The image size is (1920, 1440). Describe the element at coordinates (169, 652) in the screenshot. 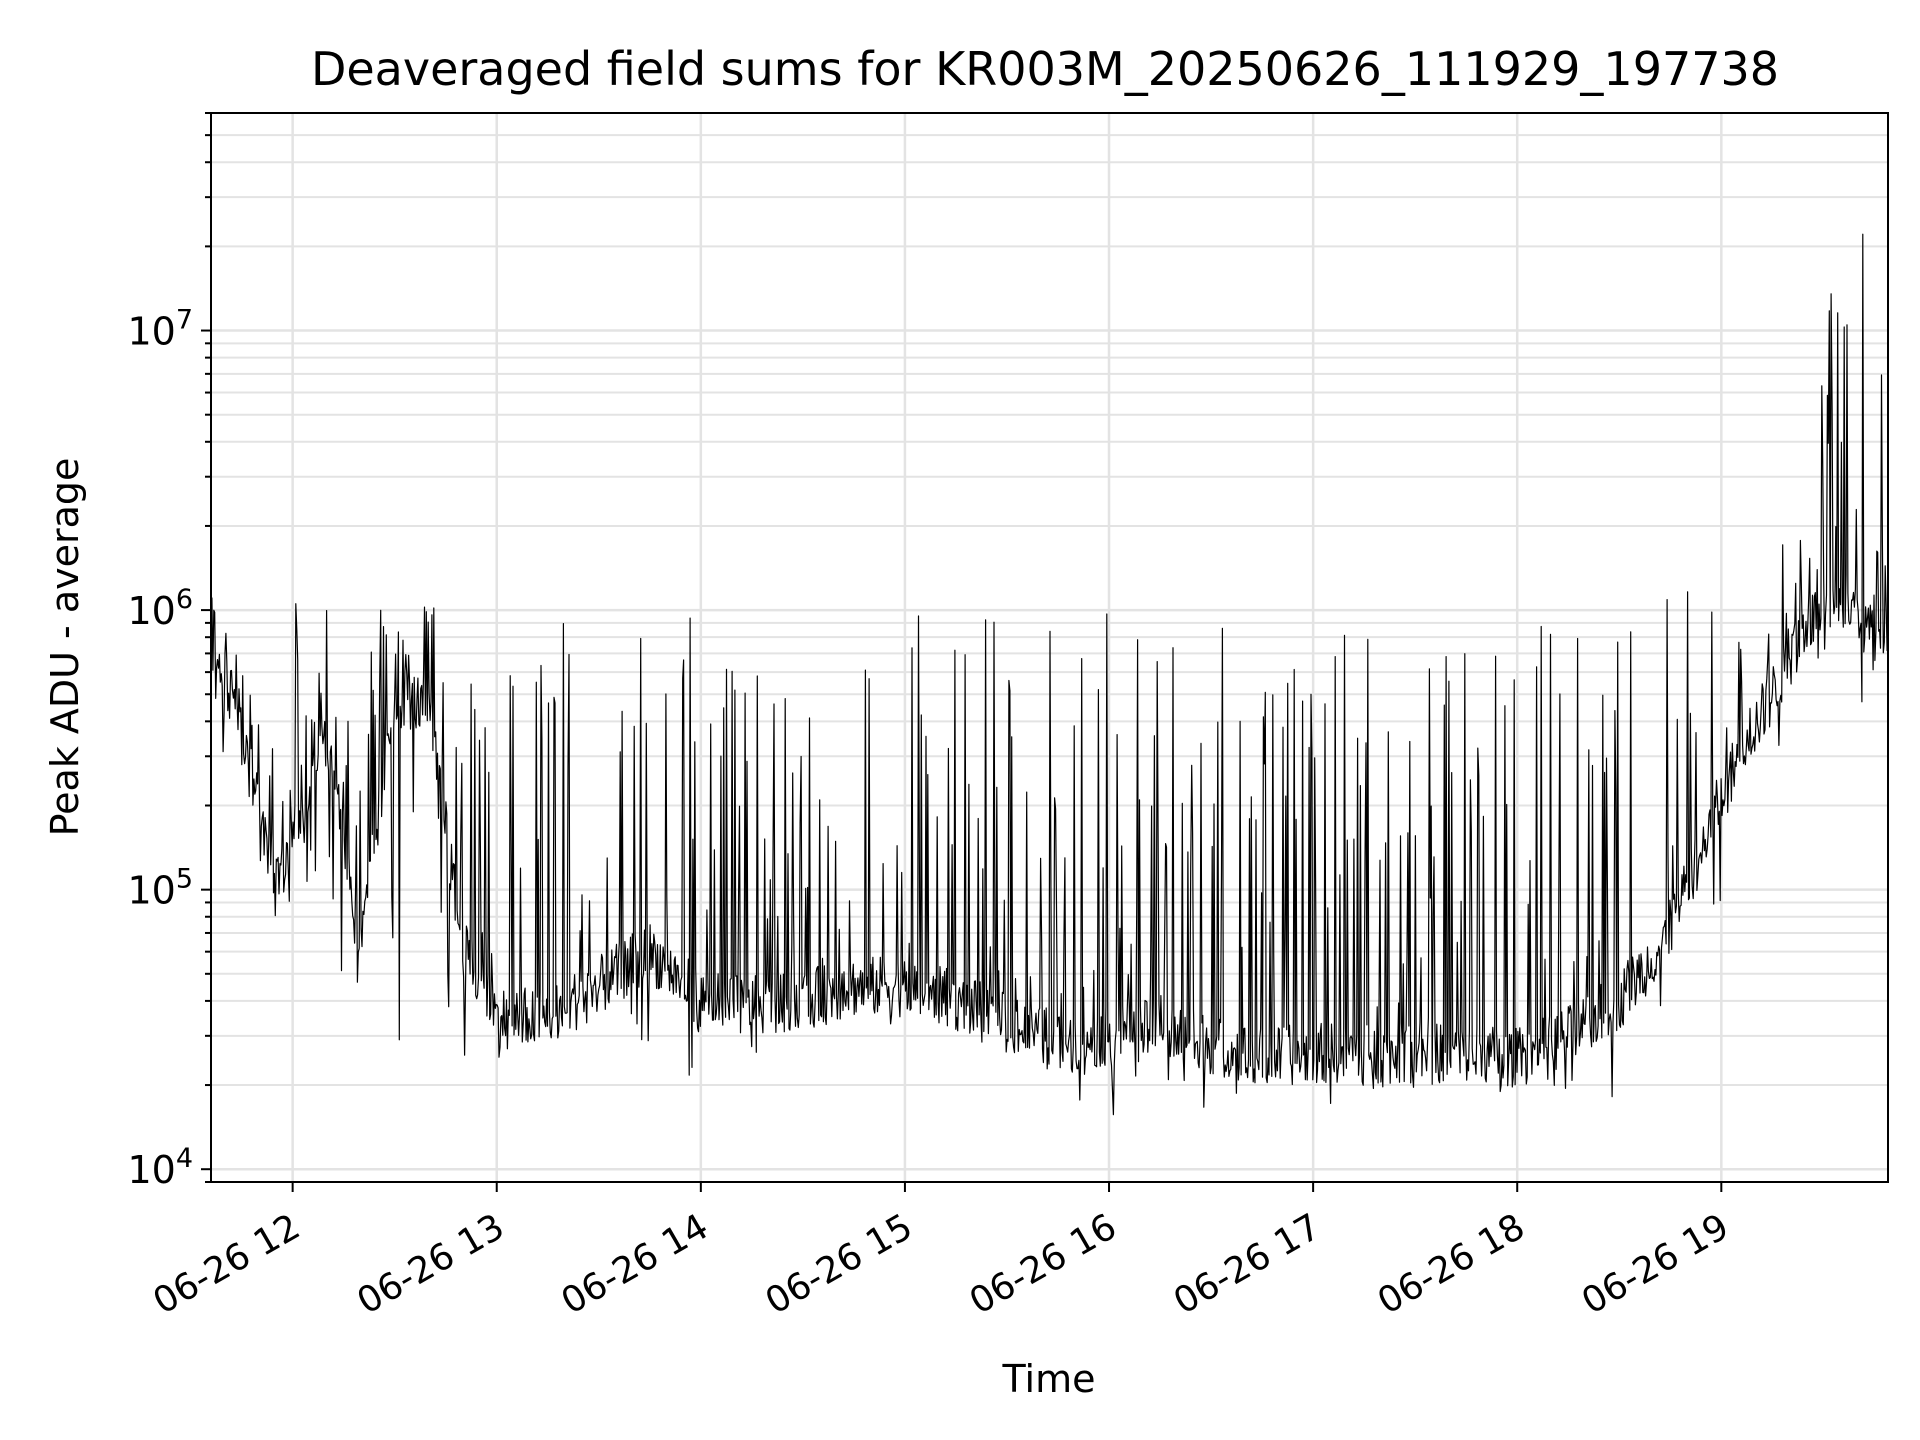

I see `y-axis: 104 105 106 107` at that location.